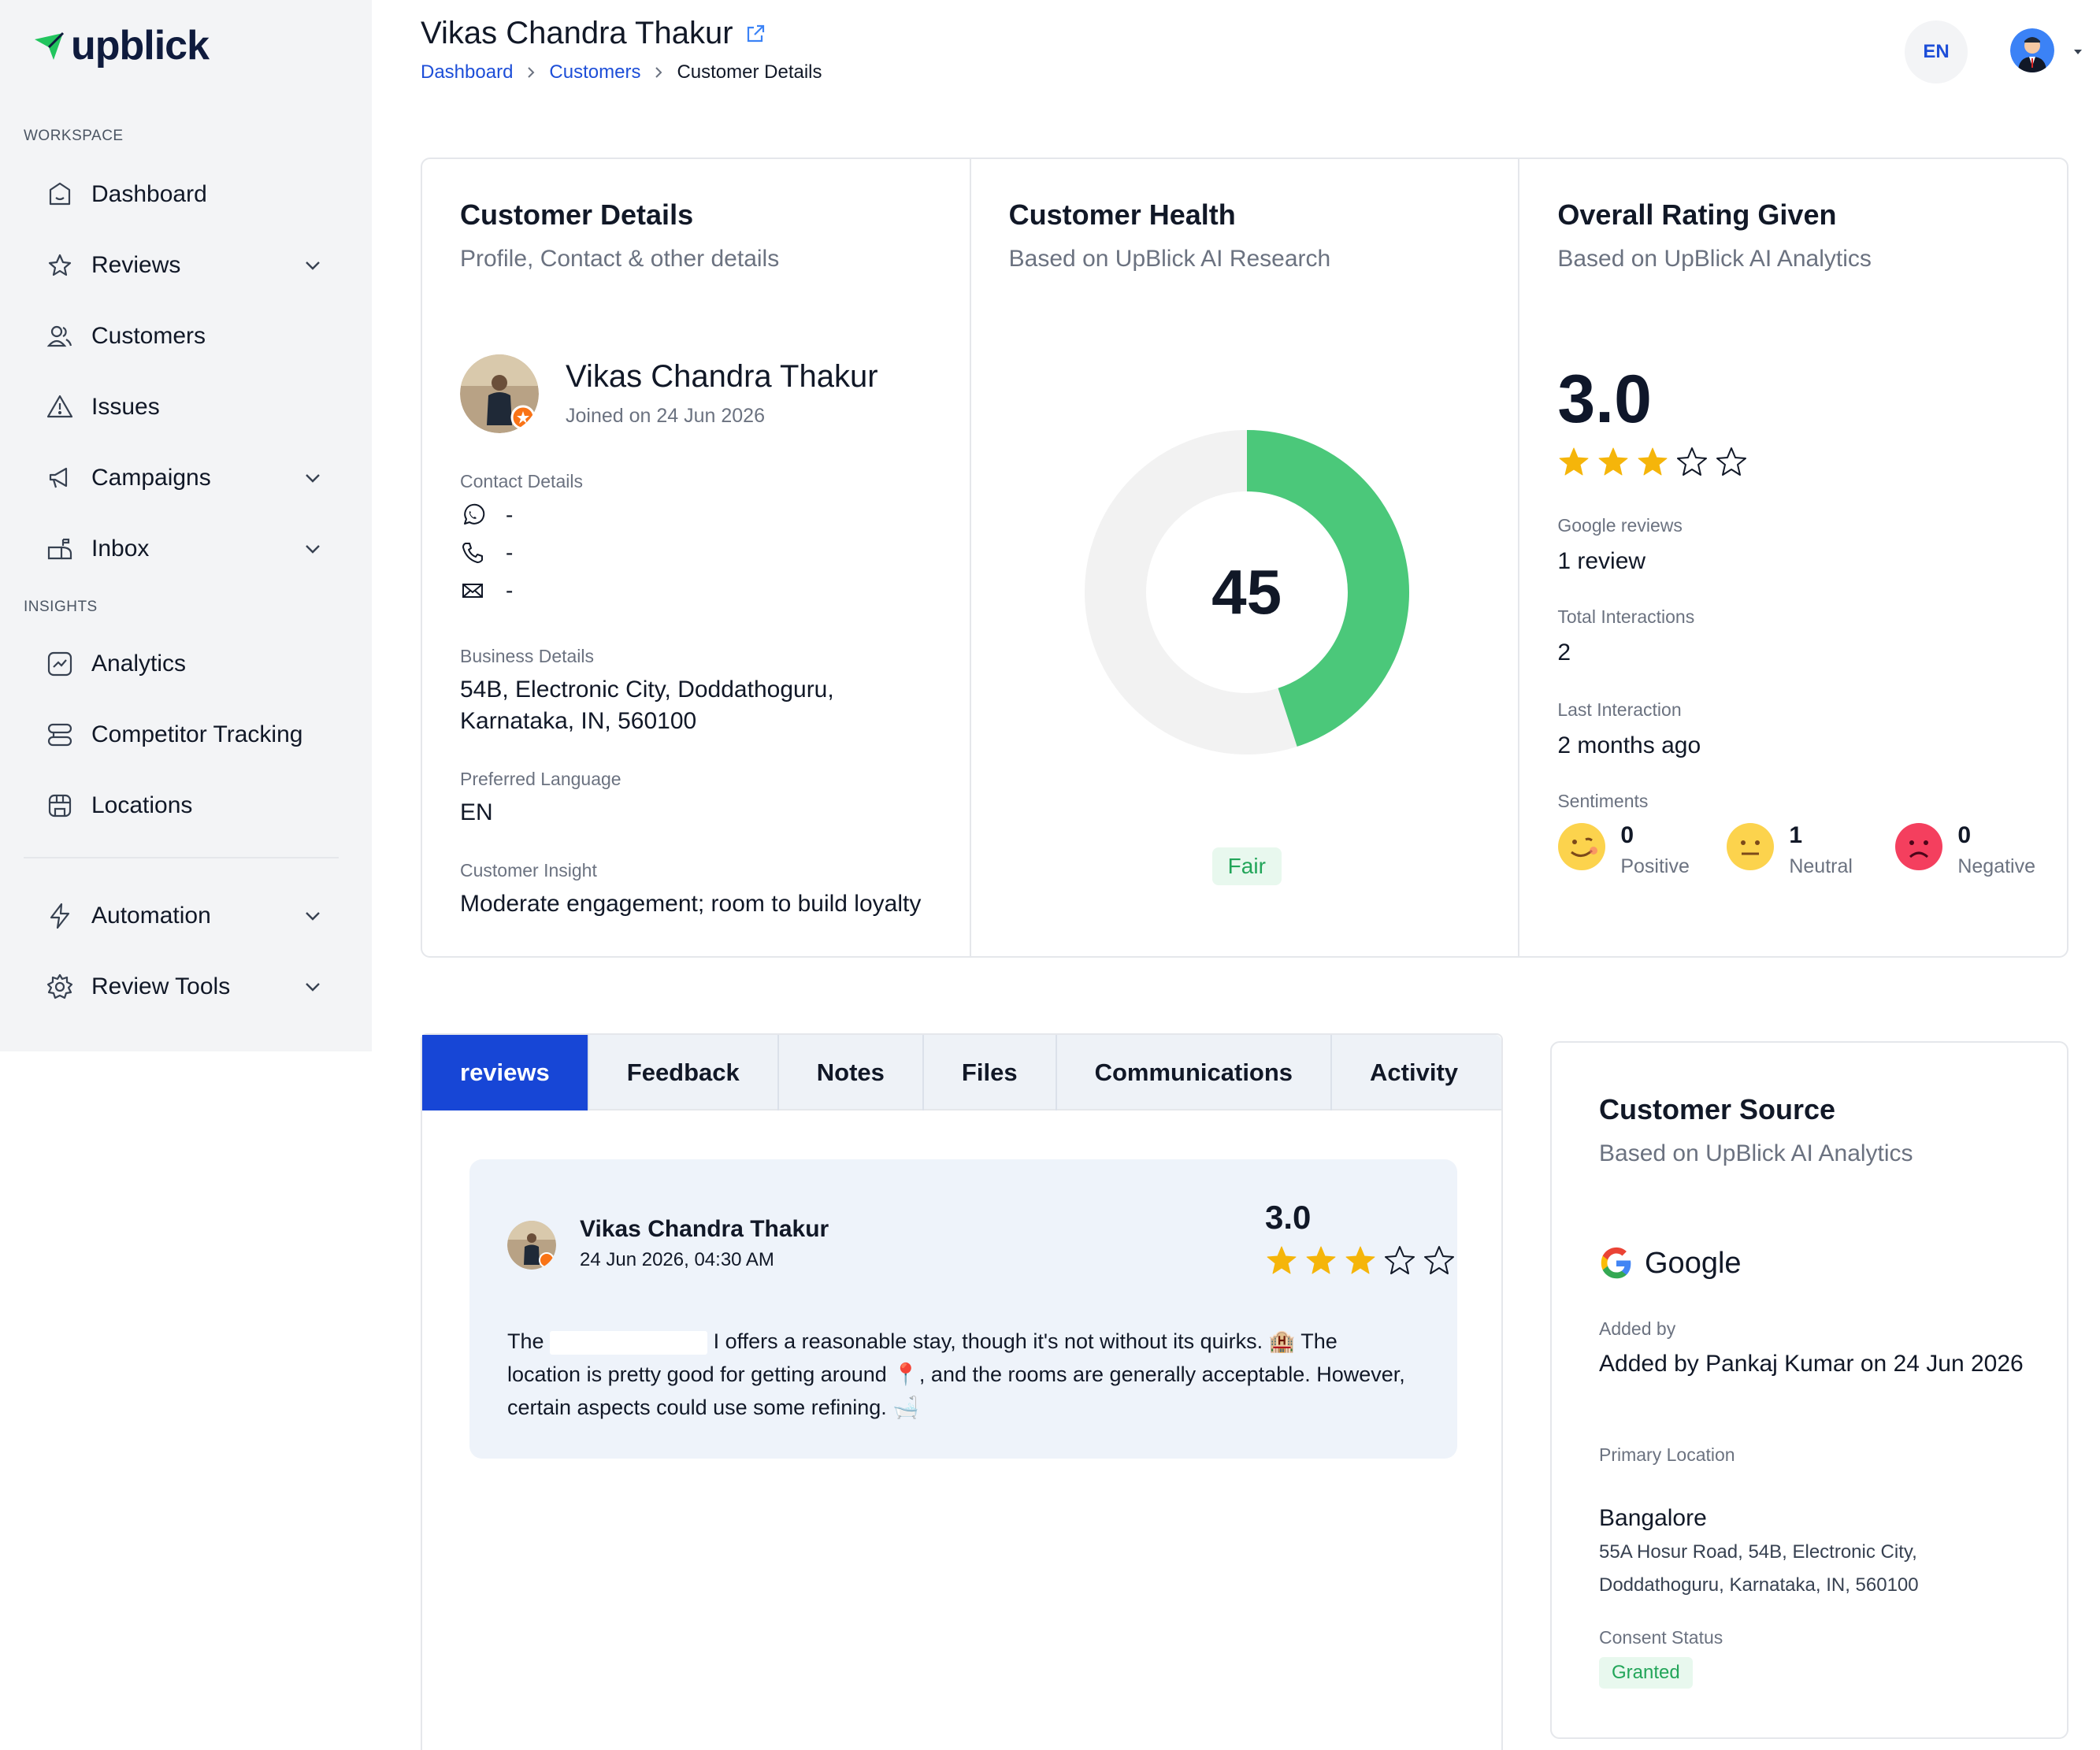 This screenshot has height=1750, width=2100. I want to click on total-interactions-value: 2, so click(1564, 653).